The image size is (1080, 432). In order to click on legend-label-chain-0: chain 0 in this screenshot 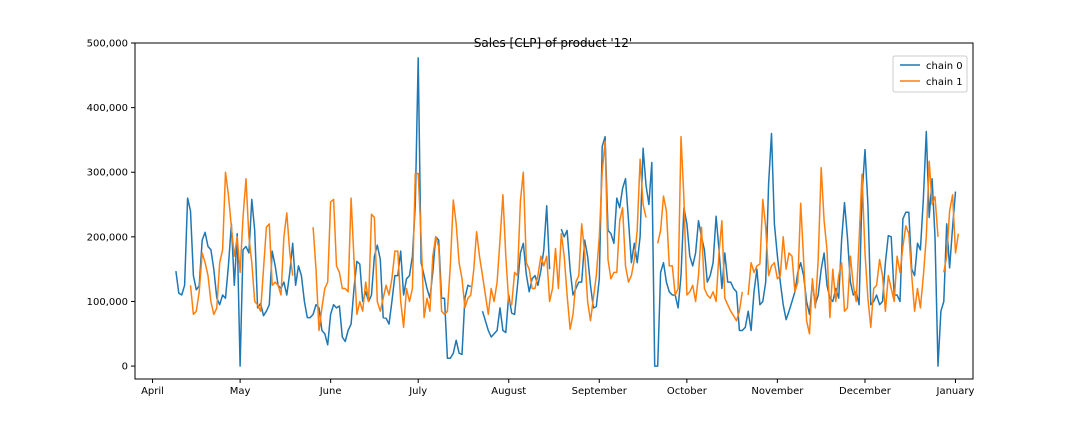, I will do `click(944, 66)`.